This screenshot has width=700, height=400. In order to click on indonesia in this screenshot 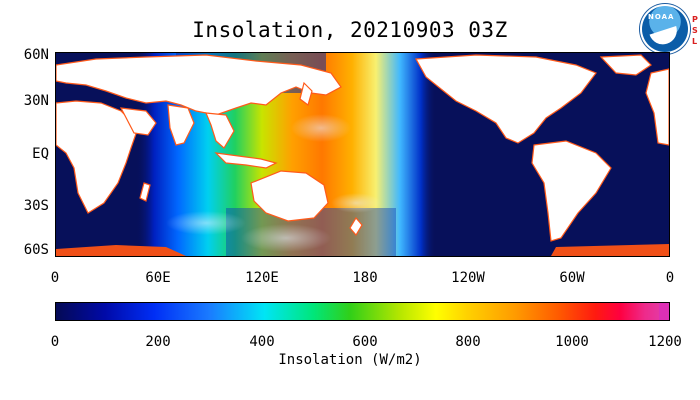, I will do `click(246, 160)`.